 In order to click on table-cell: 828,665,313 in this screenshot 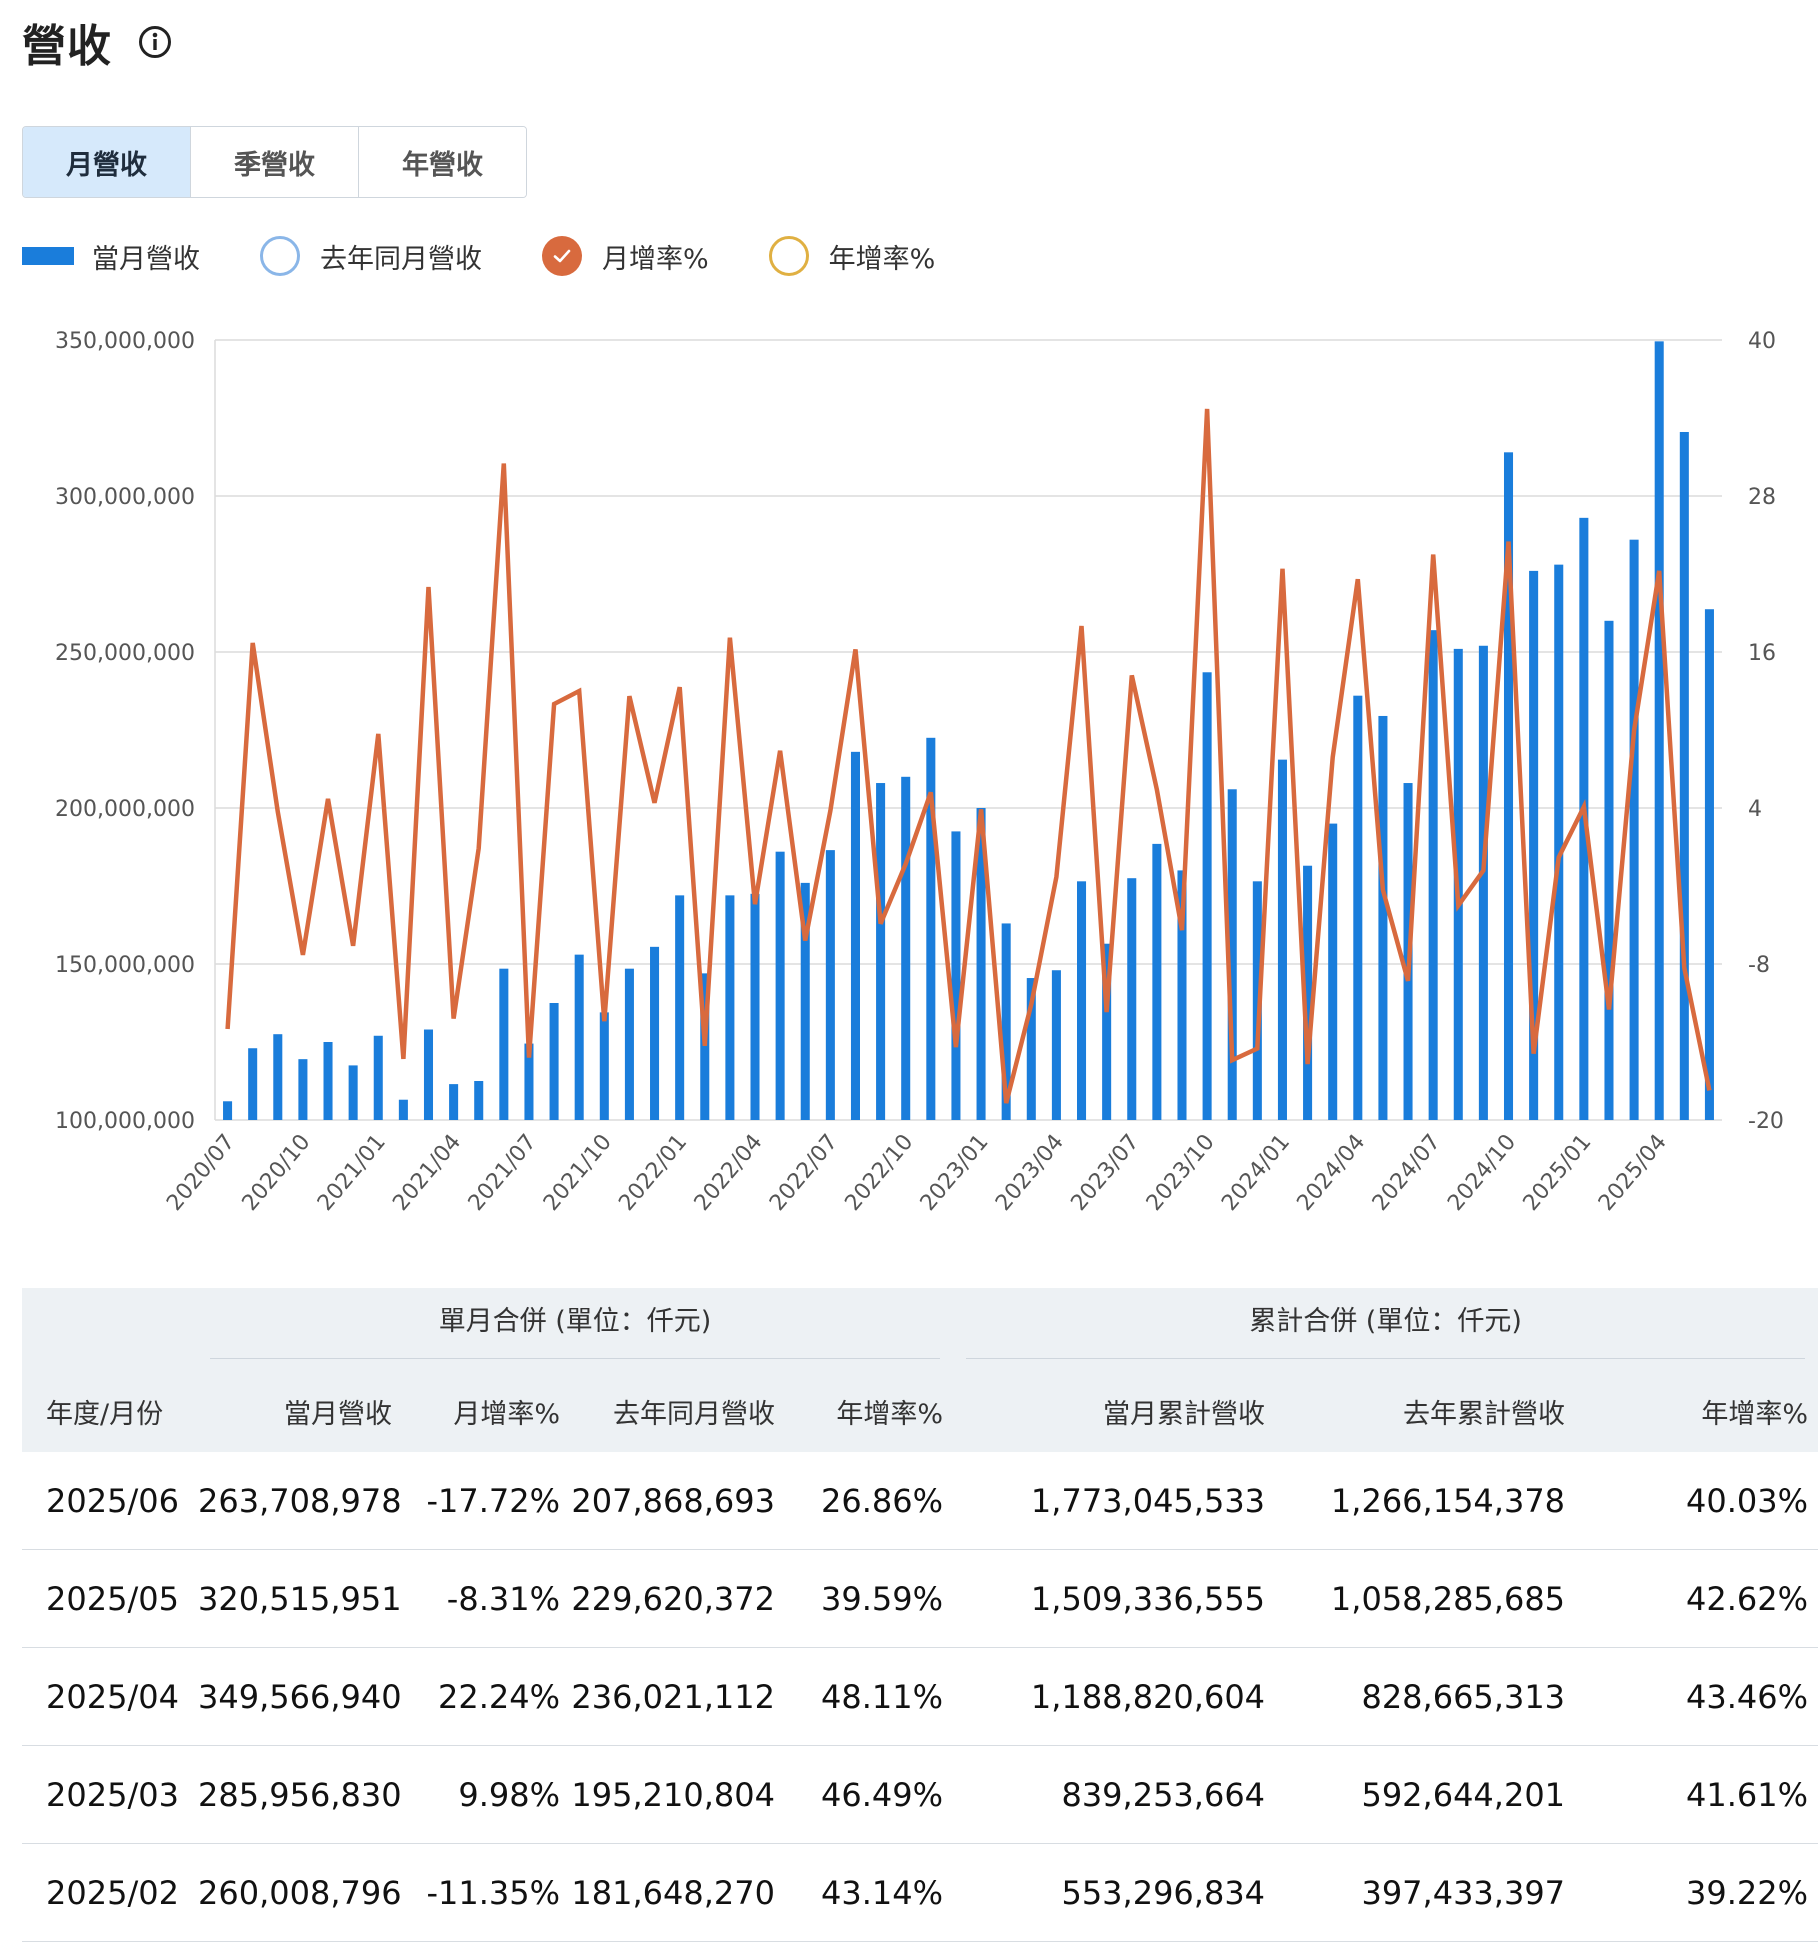, I will do `click(1425, 1696)`.